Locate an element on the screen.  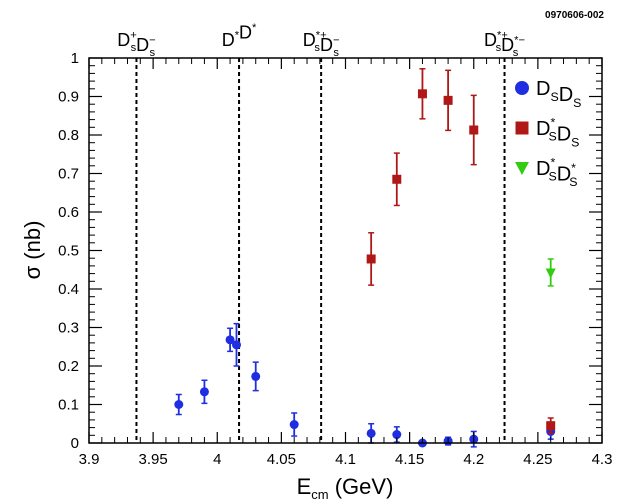
threshold-label-2: D*+ sD− s is located at coordinates (321, 44).